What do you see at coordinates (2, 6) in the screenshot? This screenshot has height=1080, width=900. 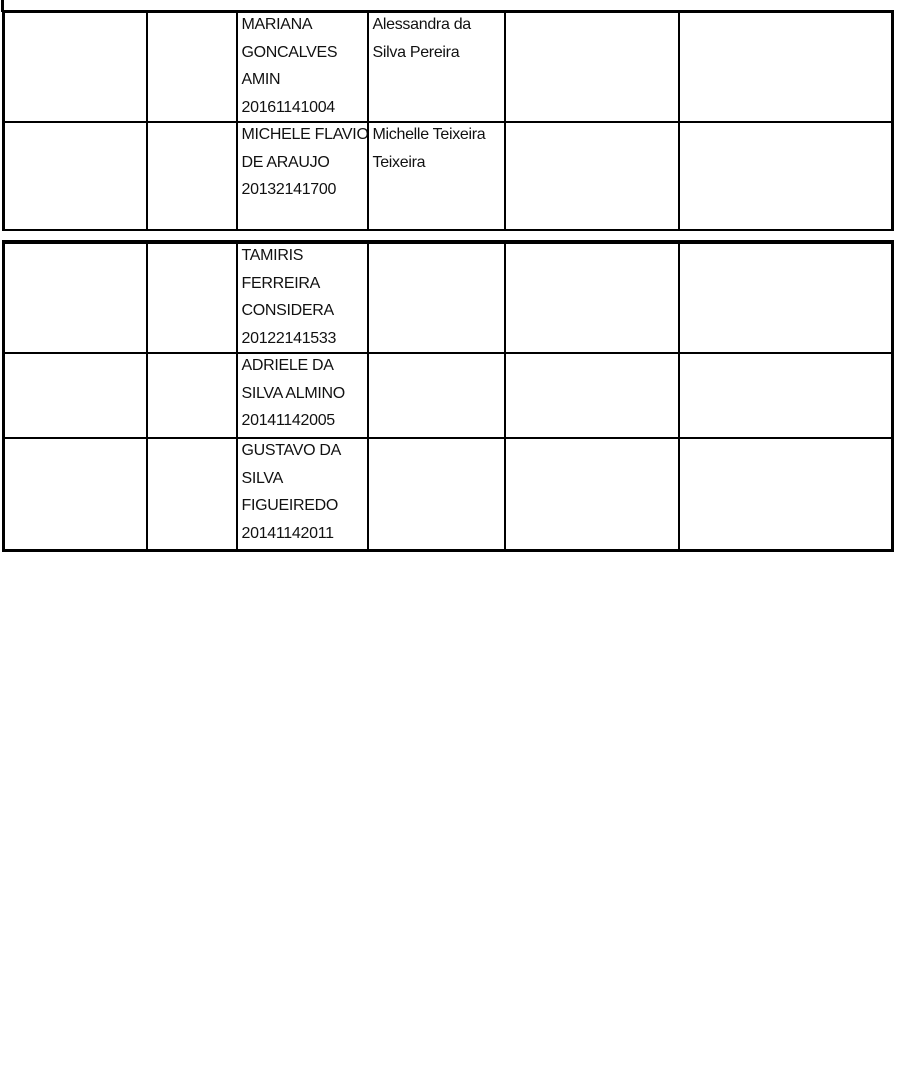 I see `table-left-border-stub` at bounding box center [2, 6].